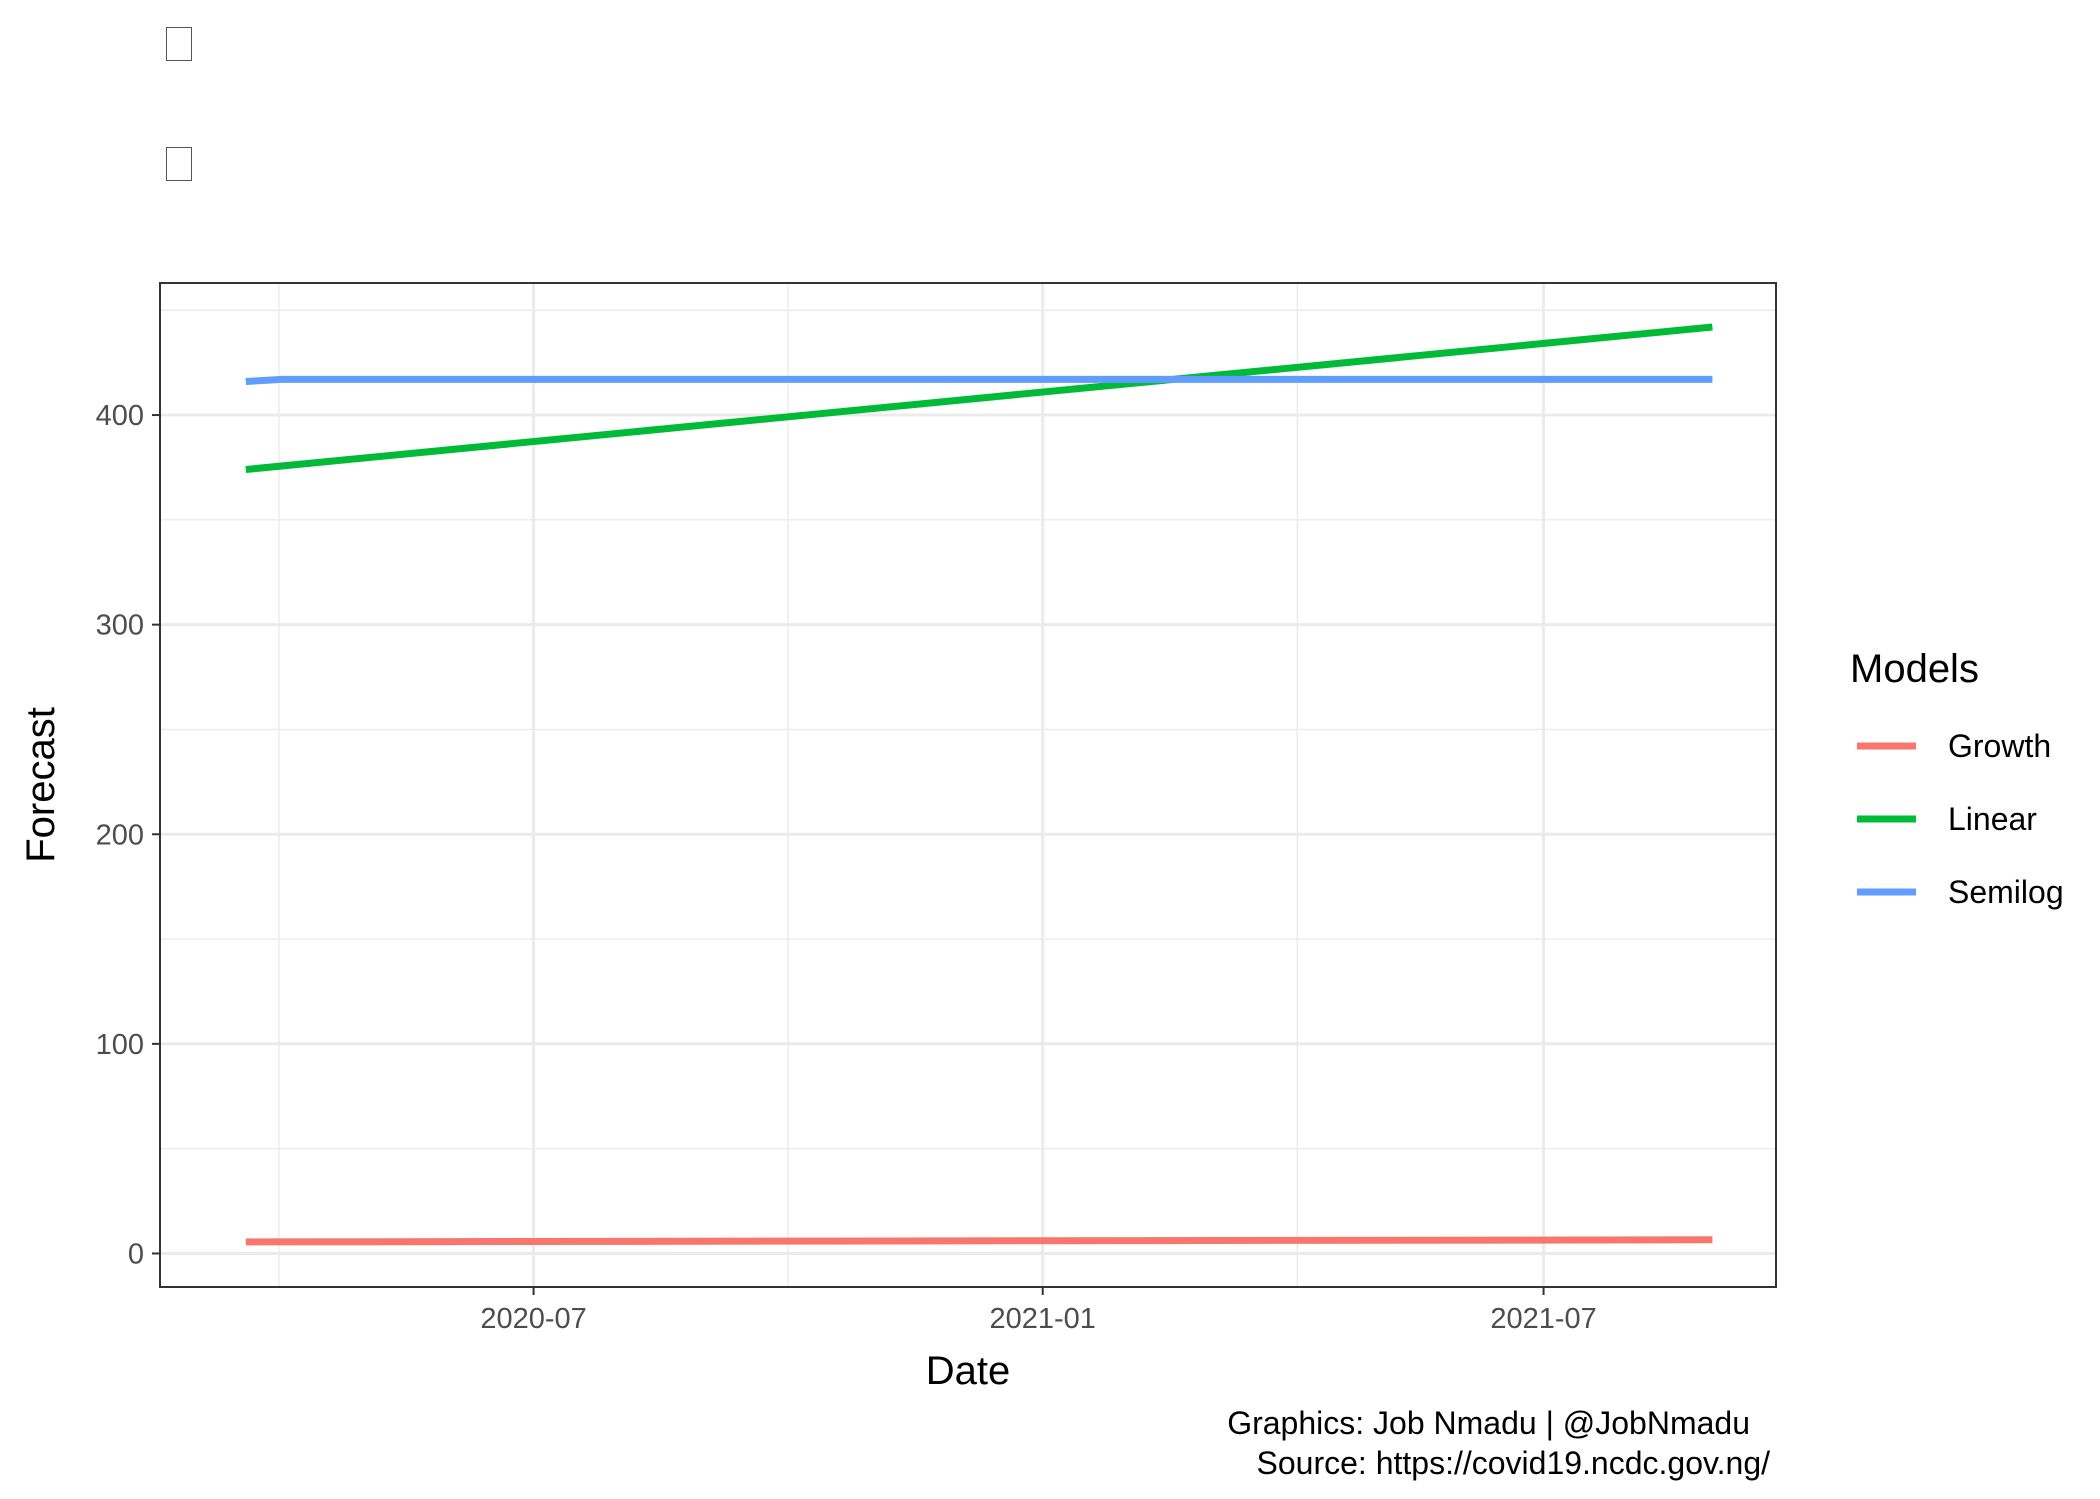 The height and width of the screenshot is (1499, 2100). I want to click on series-line-growth, so click(979, 1241).